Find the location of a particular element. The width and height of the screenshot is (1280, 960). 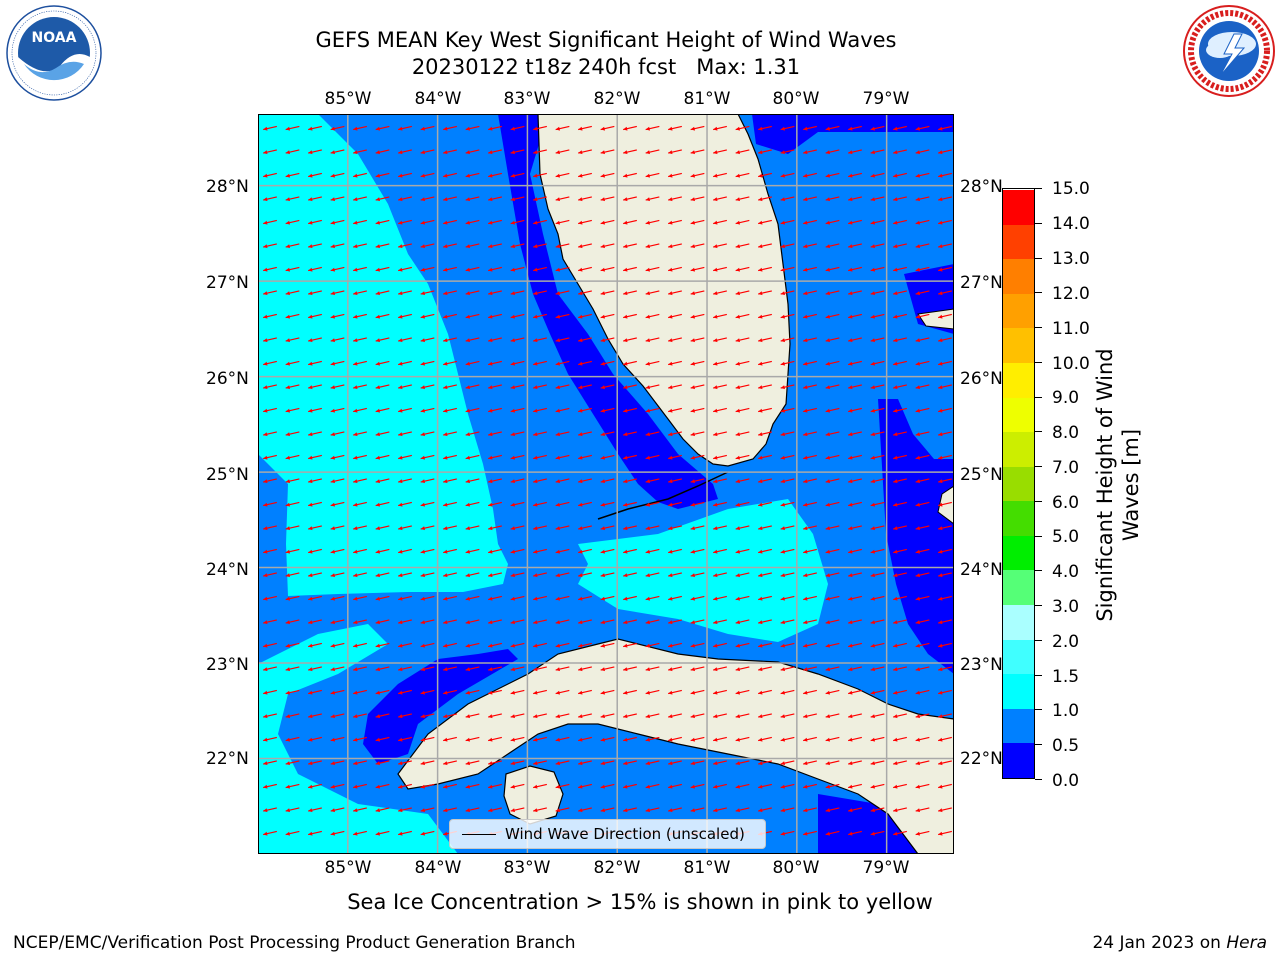

colorbar-tick-label: 15.0 is located at coordinates (1071, 189).